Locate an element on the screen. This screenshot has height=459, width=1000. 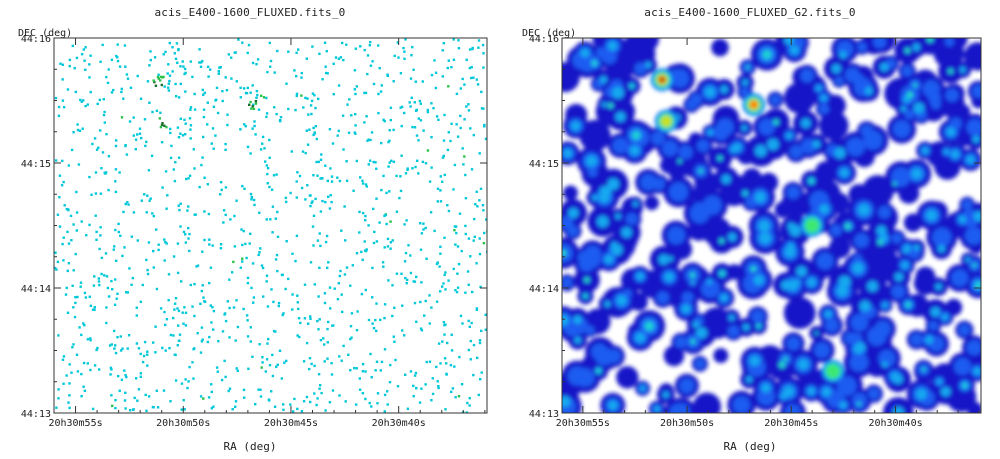
source-peak is located at coordinates (812, 225).